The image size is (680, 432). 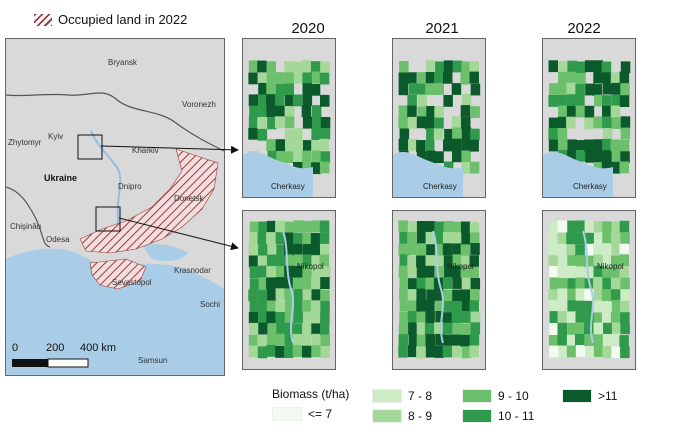 I want to click on city-label: Nikopol, so click(x=460, y=266).